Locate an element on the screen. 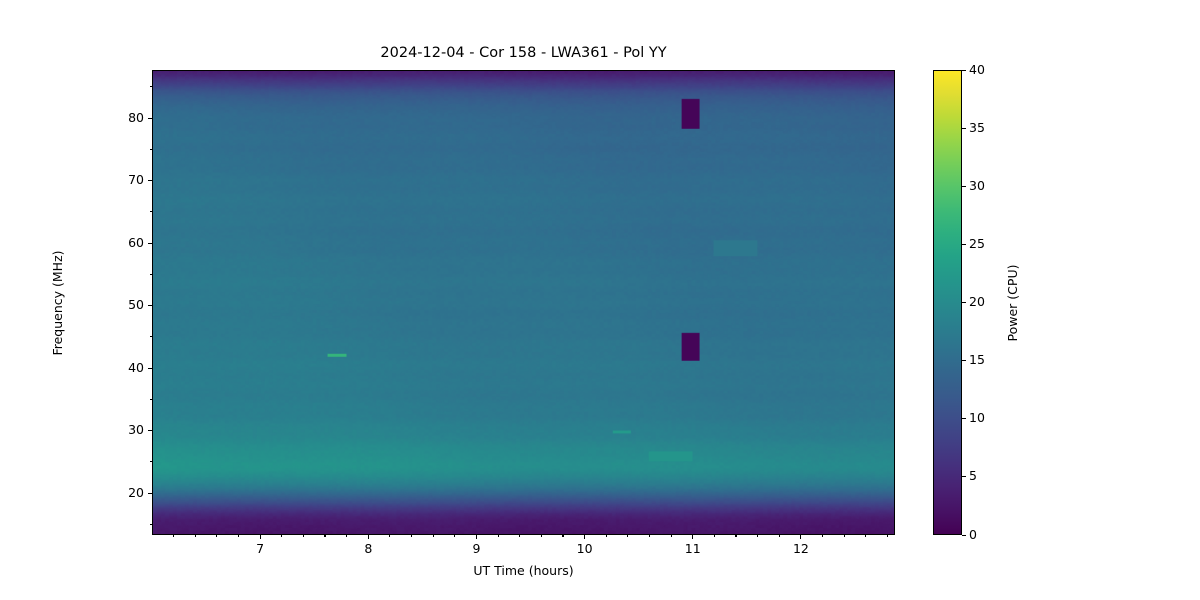 Image resolution: width=1200 pixels, height=600 pixels. colorbar-tick-label: 25 is located at coordinates (977, 243).